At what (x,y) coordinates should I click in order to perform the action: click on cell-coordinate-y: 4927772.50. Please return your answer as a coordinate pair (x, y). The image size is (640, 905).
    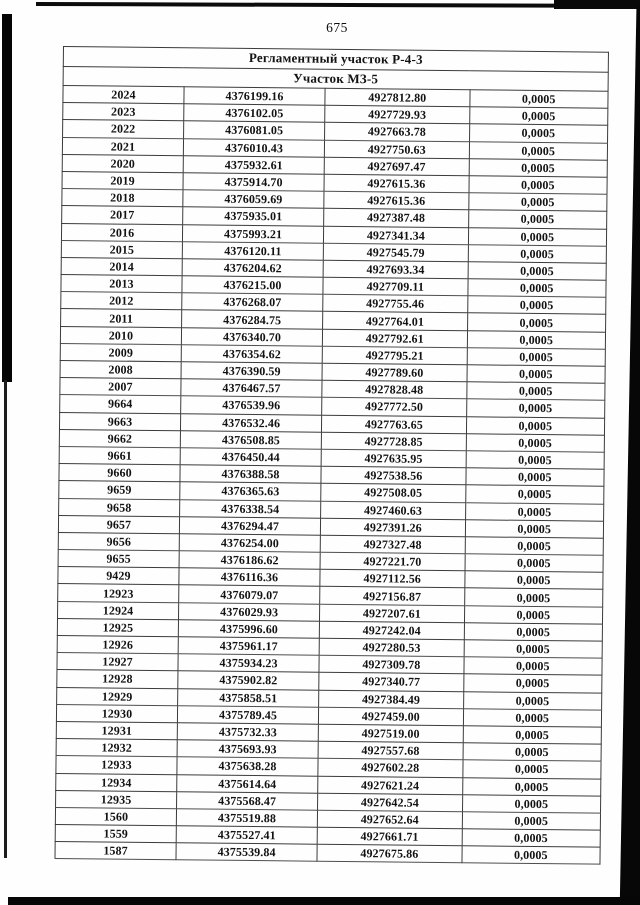
    Looking at the image, I should click on (394, 407).